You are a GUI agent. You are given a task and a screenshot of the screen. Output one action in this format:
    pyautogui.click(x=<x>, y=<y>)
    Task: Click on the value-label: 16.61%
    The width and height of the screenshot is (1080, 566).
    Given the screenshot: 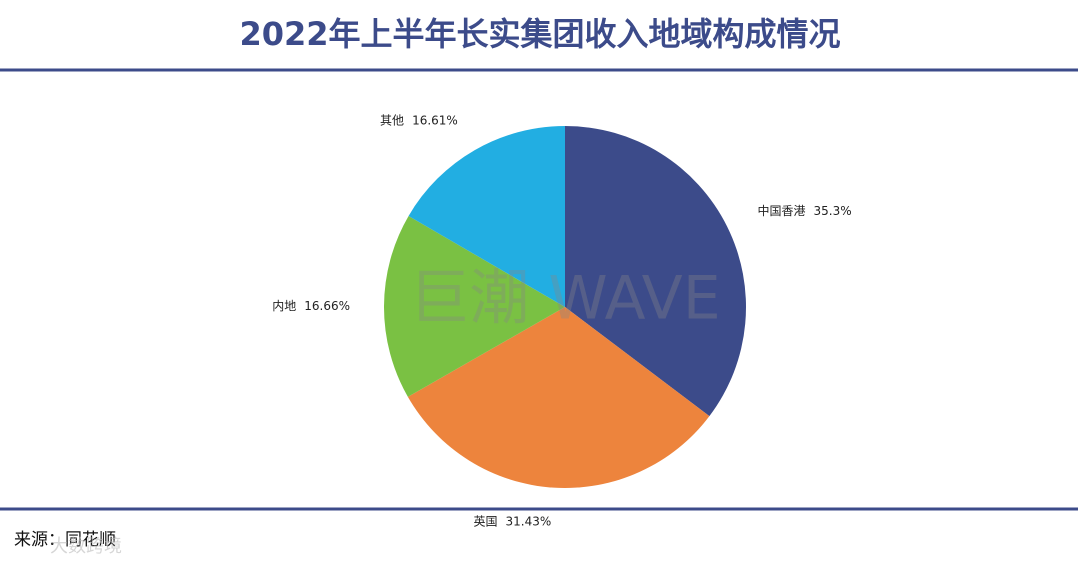 What is the action you would take?
    pyautogui.click(x=435, y=120)
    